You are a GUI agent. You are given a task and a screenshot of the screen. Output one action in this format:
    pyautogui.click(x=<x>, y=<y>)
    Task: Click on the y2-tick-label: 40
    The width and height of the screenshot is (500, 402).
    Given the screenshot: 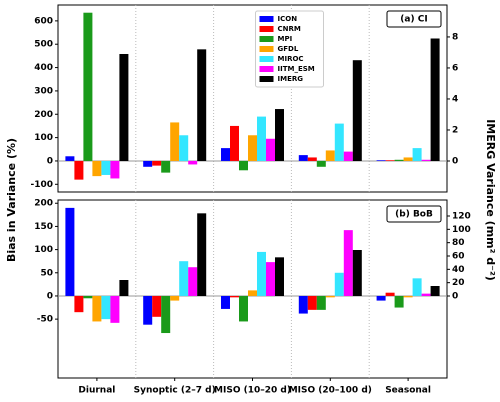 What is the action you would take?
    pyautogui.click(x=458, y=270)
    